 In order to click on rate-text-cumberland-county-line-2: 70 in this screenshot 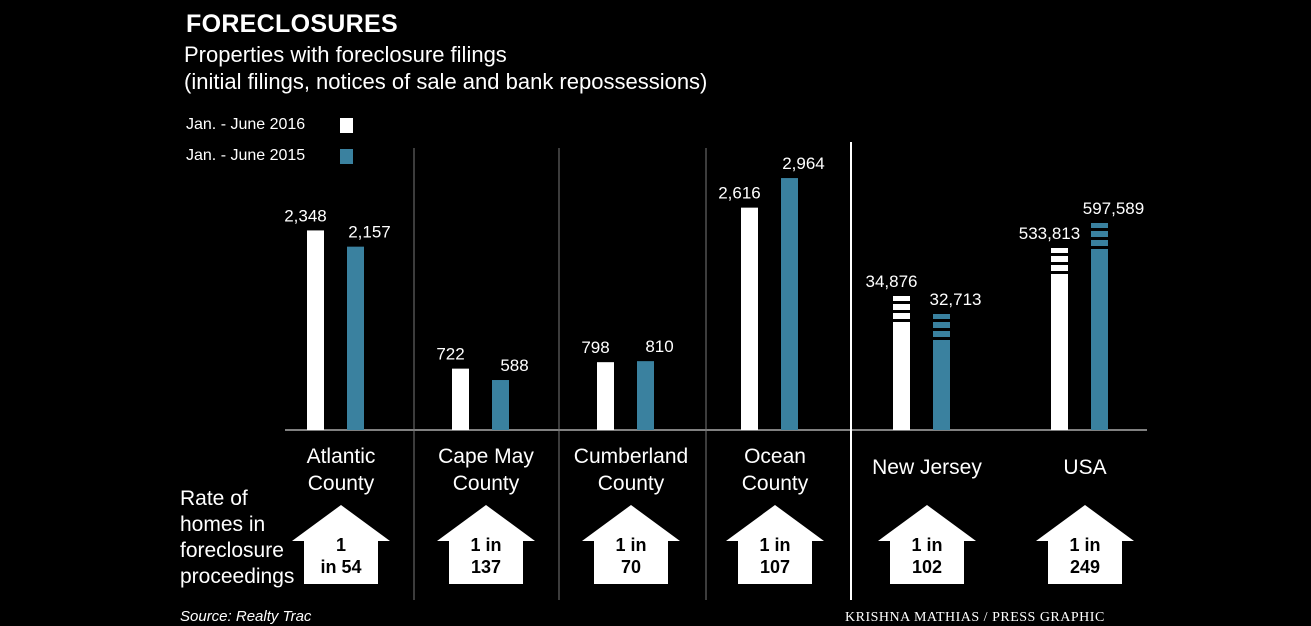, I will do `click(631, 567)`.